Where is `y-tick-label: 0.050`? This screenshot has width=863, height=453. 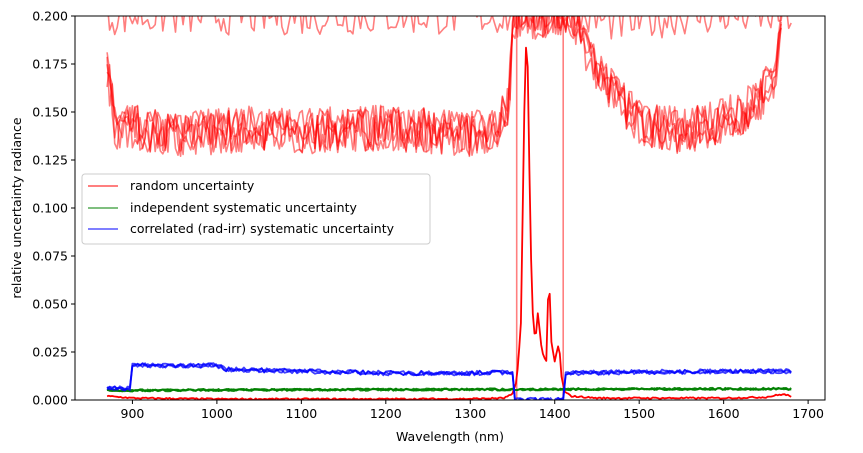 y-tick-label: 0.050 is located at coordinates (50, 304).